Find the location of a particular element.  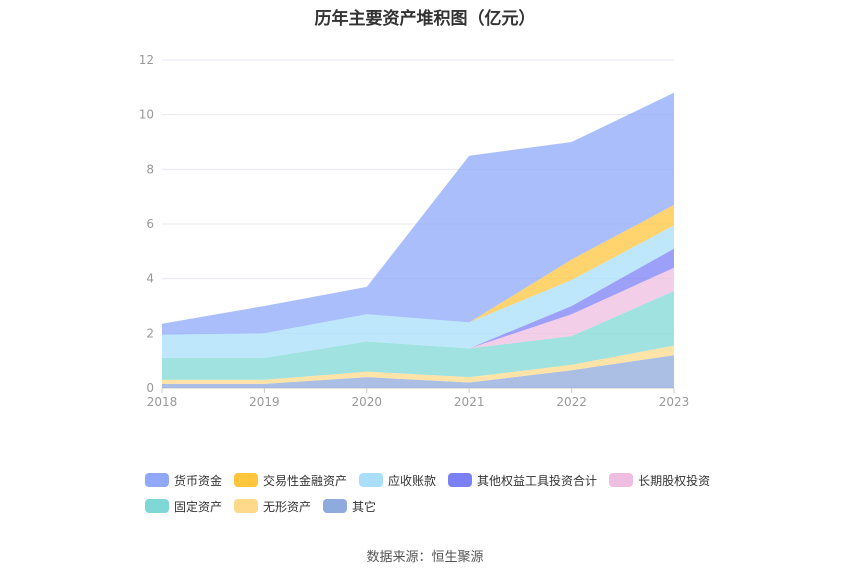

legend-item: 其他权益工具投资合计 is located at coordinates (522, 480).